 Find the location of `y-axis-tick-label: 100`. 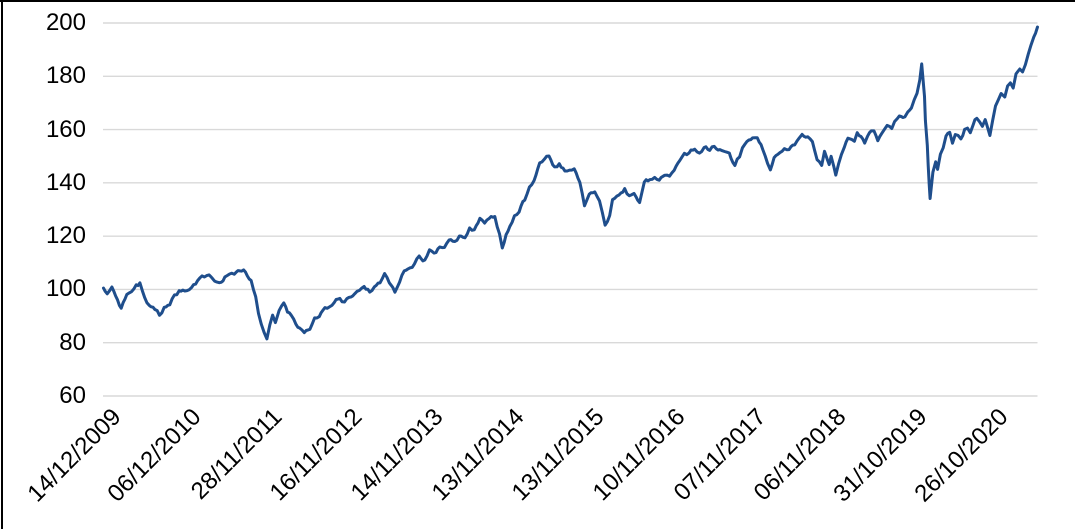

y-axis-tick-label: 100 is located at coordinates (65, 289).